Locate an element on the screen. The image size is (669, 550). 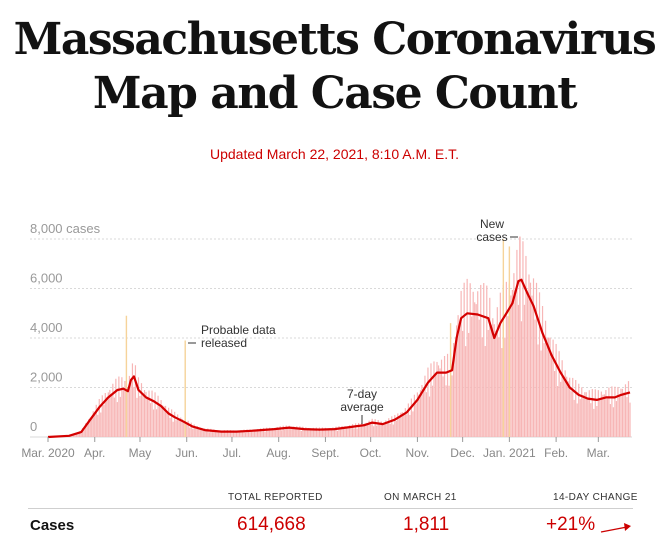
header-on-date: ON MARCH 21 is located at coordinates (420, 497).